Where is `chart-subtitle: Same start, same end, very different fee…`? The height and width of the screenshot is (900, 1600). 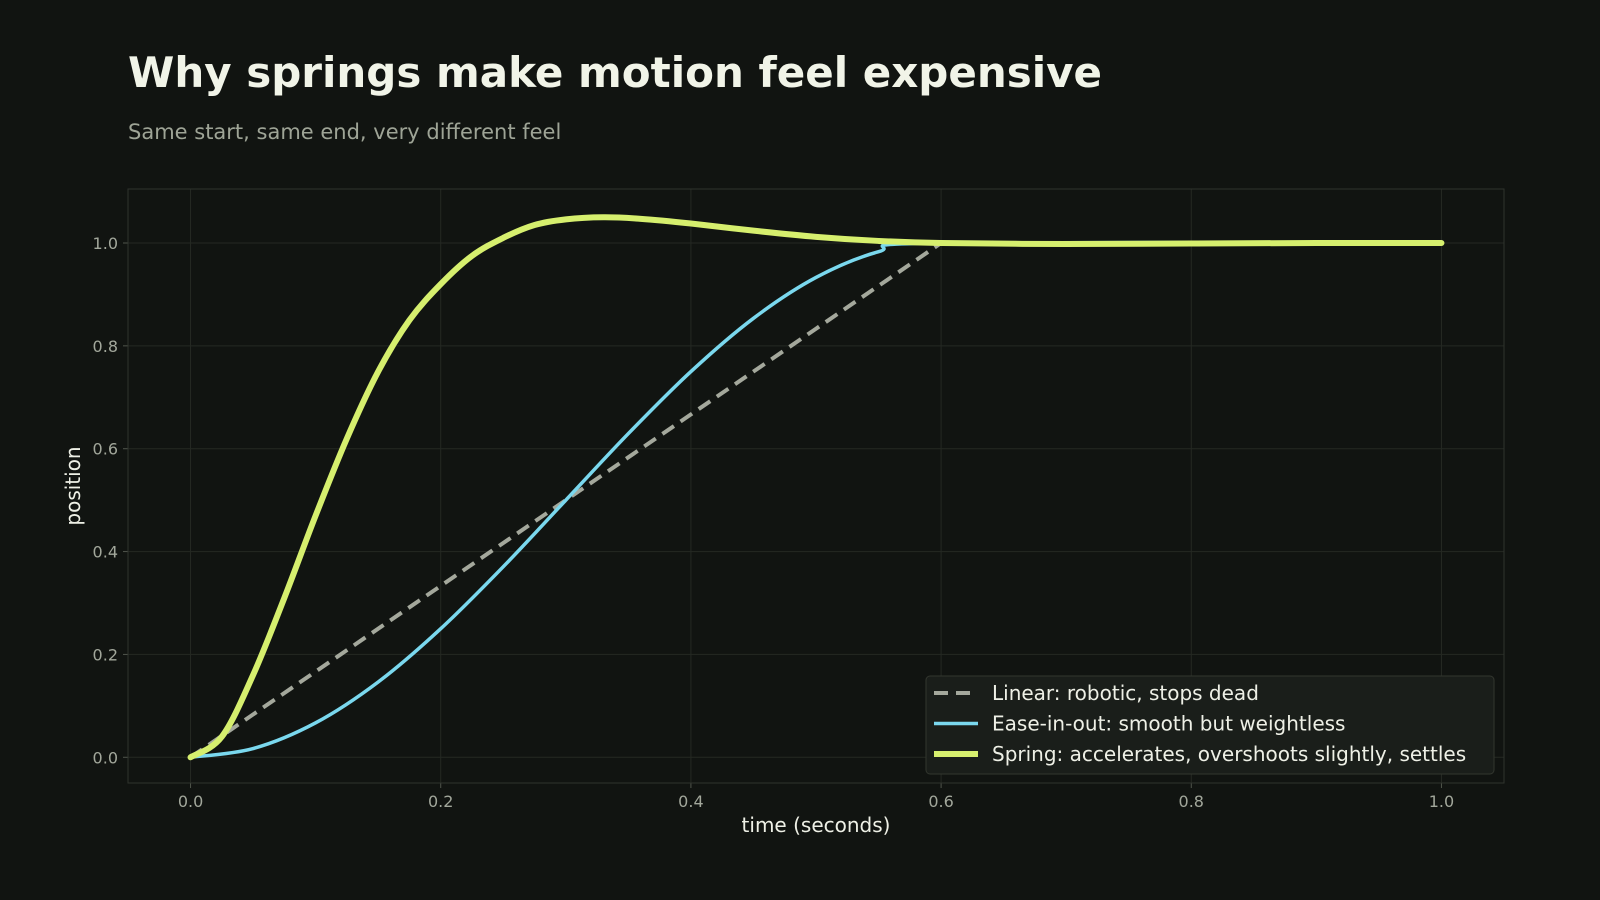 chart-subtitle: Same start, same end, very different fee… is located at coordinates (345, 132).